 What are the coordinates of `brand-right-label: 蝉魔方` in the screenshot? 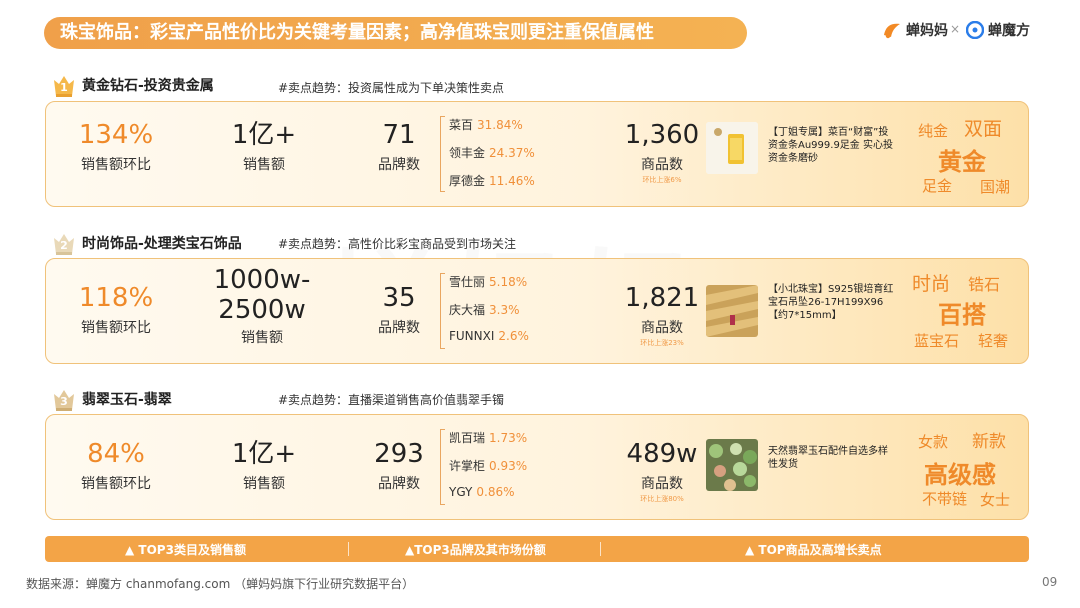 It's located at (1009, 31).